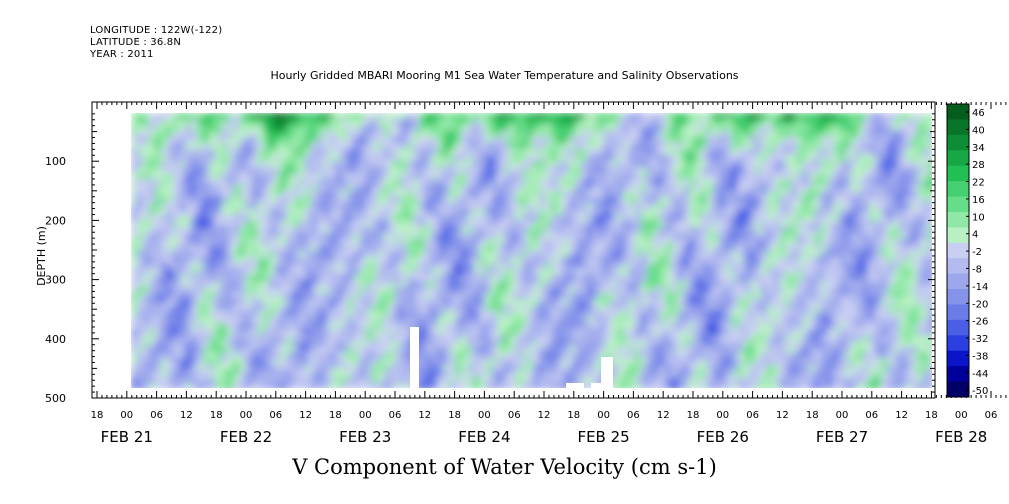 This screenshot has height=504, width=1009. What do you see at coordinates (980, 374) in the screenshot?
I see `colorbar-label: -44` at bounding box center [980, 374].